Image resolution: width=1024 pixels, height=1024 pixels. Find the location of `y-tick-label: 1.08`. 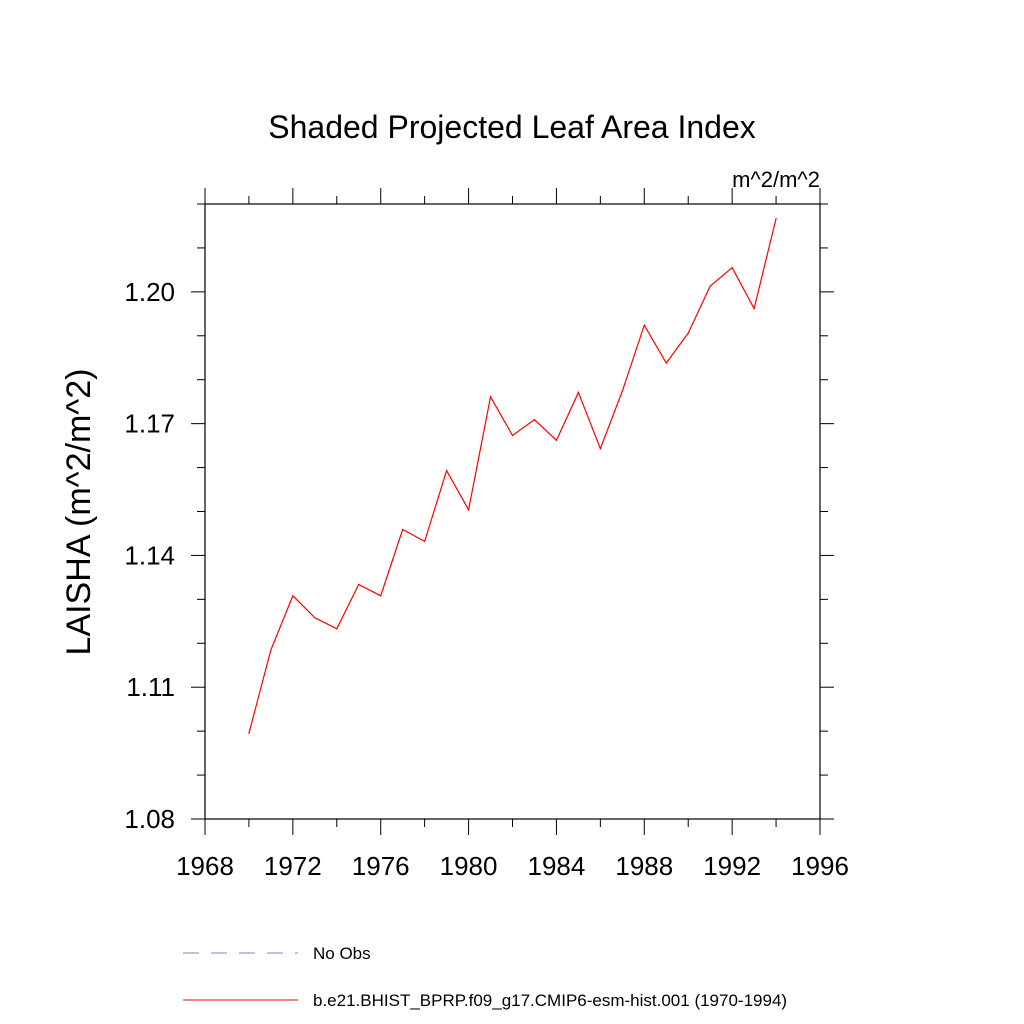

y-tick-label: 1.08 is located at coordinates (149, 819).